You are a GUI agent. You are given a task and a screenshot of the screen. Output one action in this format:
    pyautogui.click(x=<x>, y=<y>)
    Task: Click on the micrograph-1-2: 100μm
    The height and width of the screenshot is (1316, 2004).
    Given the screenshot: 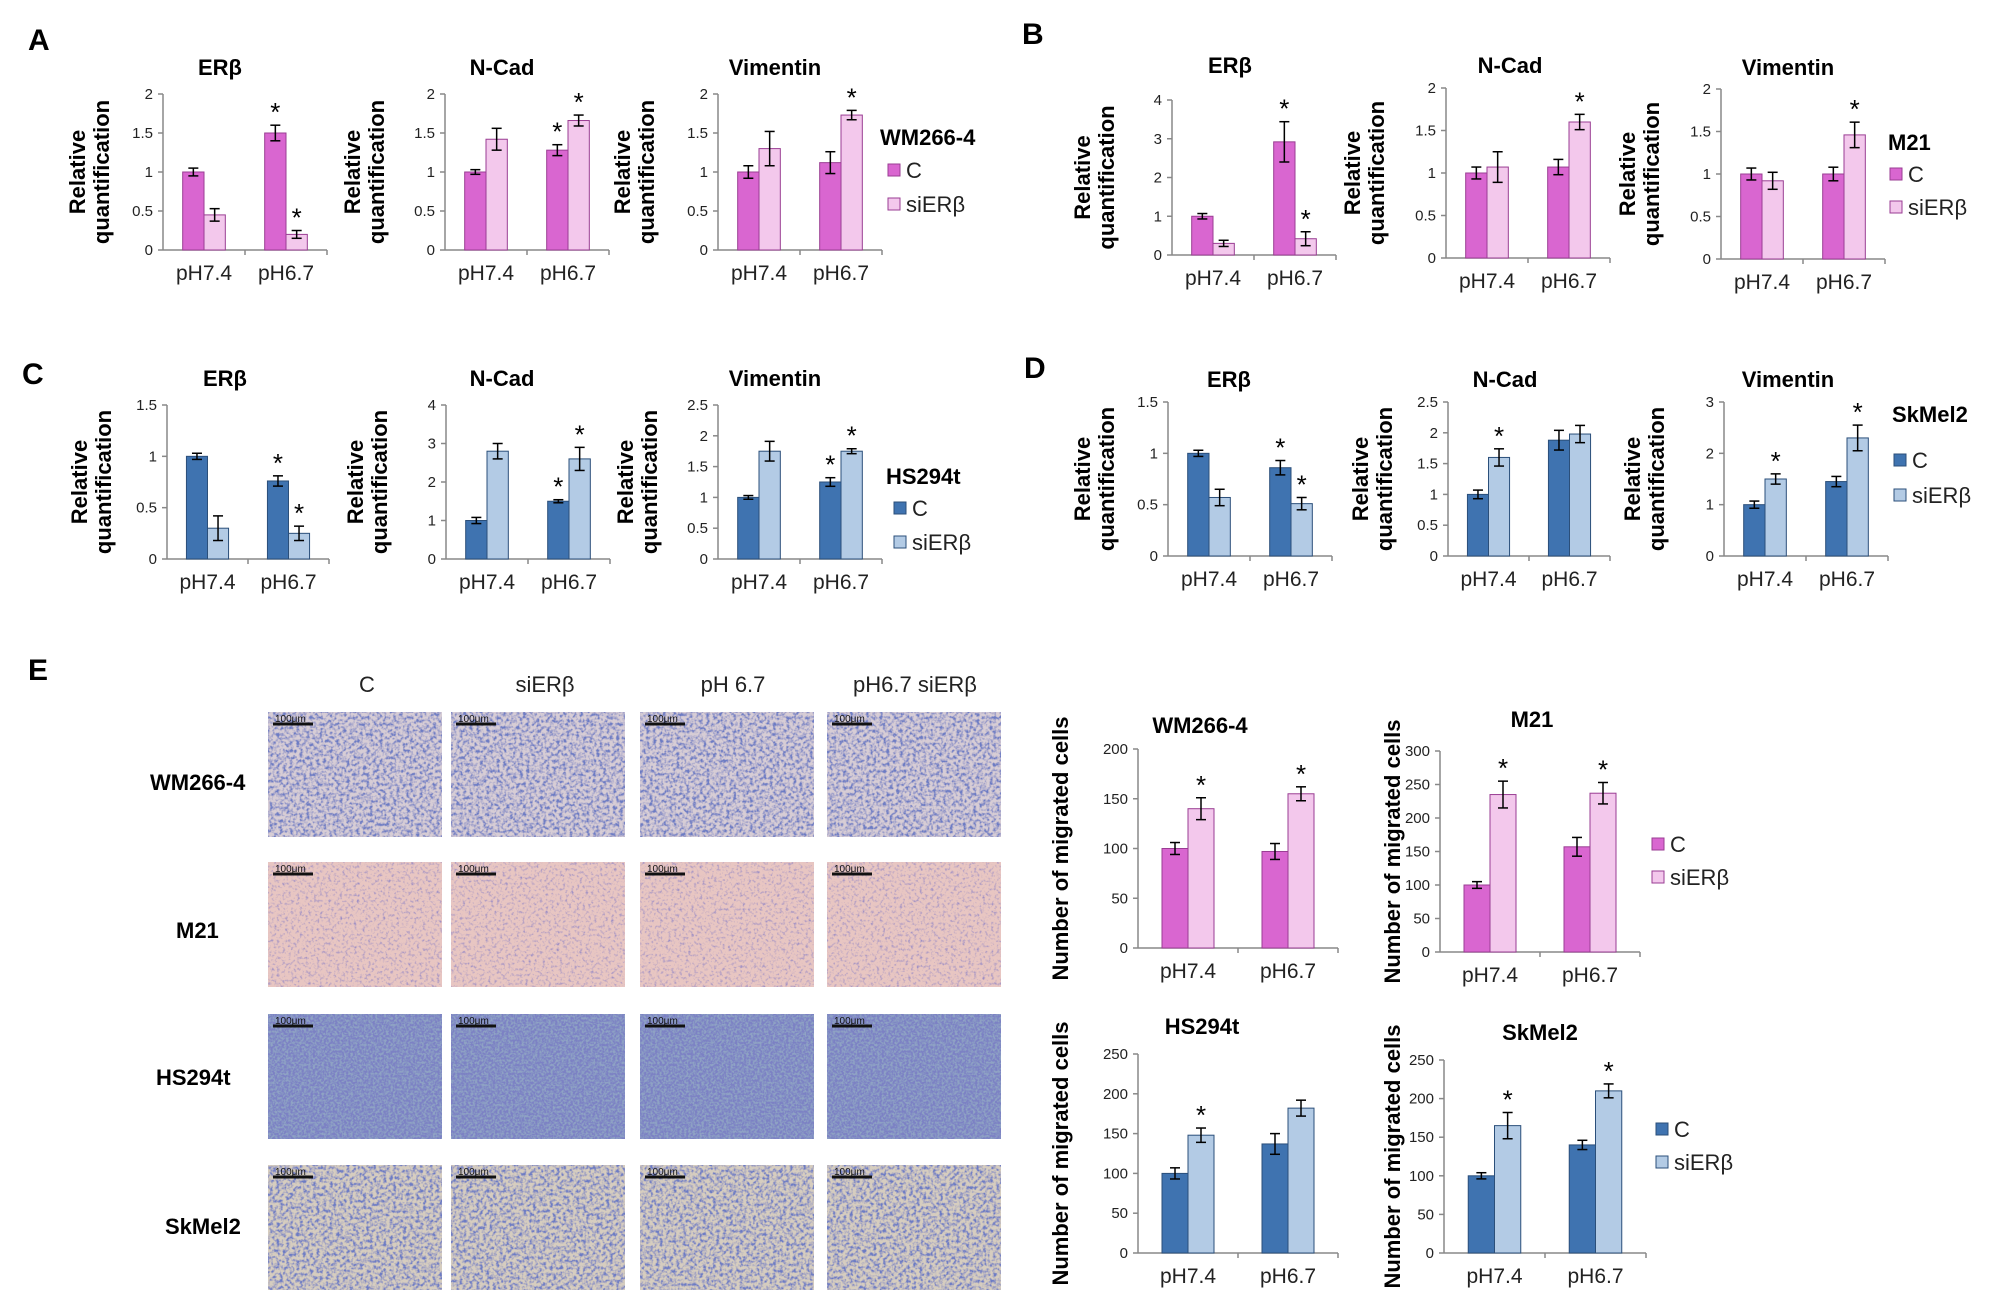 What is the action you would take?
    pyautogui.click(x=727, y=924)
    